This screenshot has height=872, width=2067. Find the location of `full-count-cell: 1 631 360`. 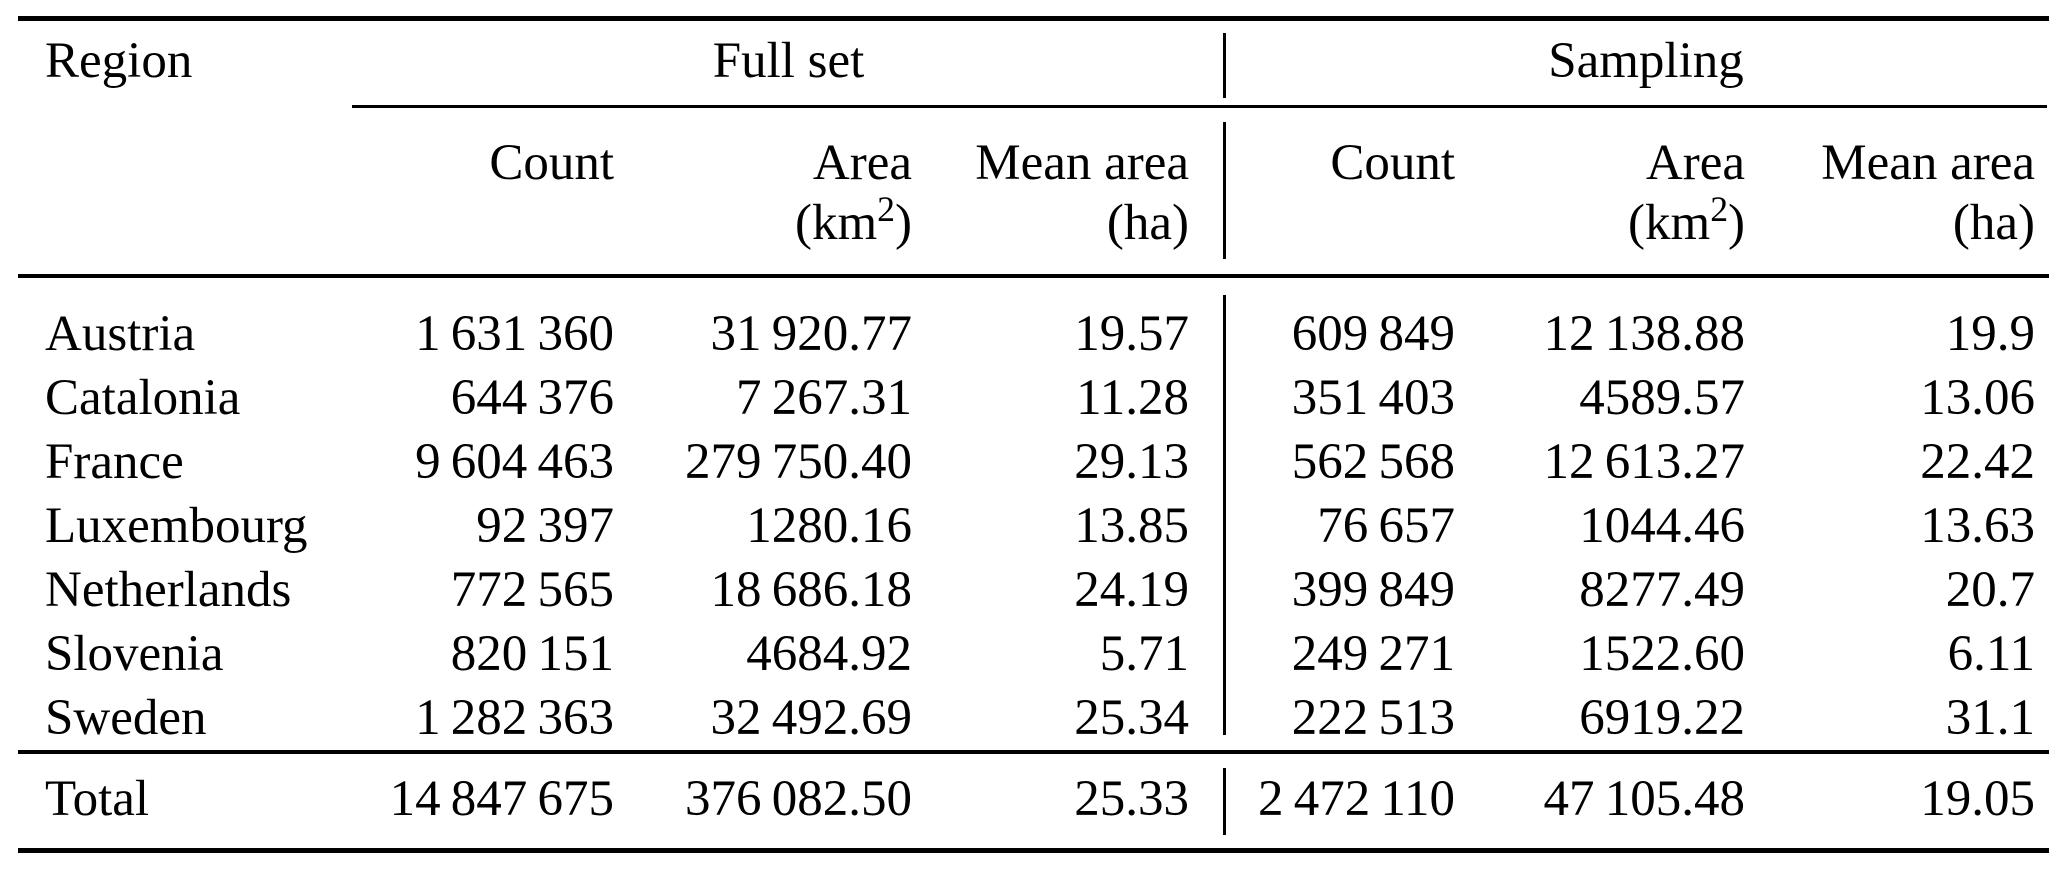

full-count-cell: 1 631 360 is located at coordinates (514, 334).